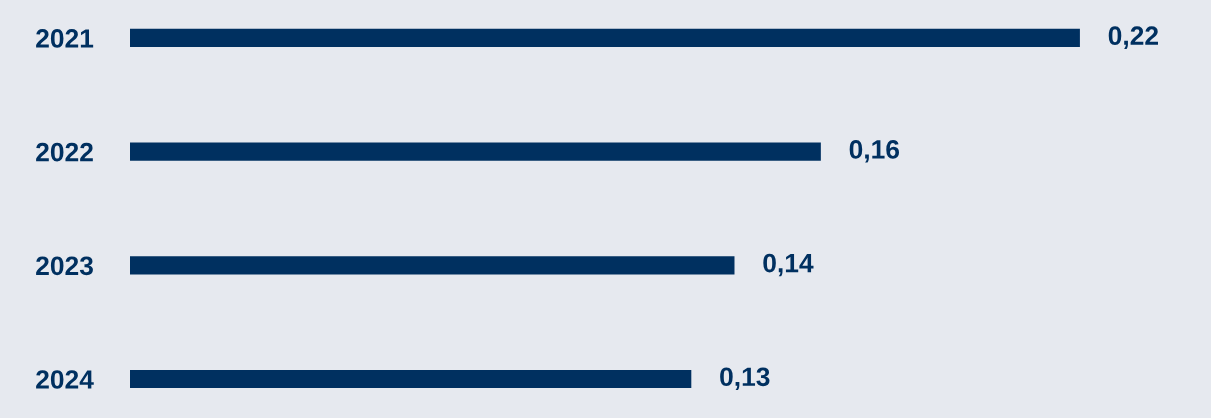 This screenshot has height=418, width=1211. What do you see at coordinates (64, 266) in the screenshot?
I see `y-tick-label: 2023` at bounding box center [64, 266].